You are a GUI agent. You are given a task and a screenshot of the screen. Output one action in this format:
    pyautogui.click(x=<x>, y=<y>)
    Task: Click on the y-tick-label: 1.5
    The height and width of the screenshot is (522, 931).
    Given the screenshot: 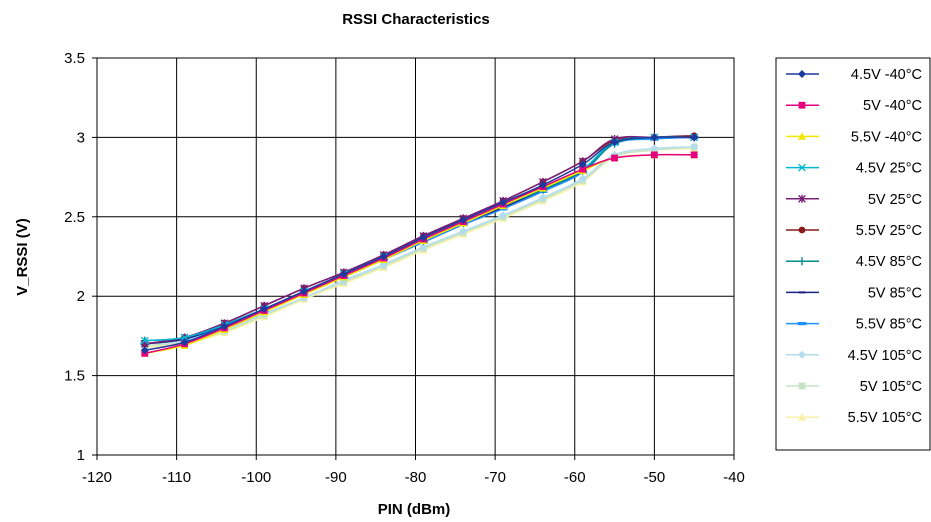 What is the action you would take?
    pyautogui.click(x=74, y=376)
    